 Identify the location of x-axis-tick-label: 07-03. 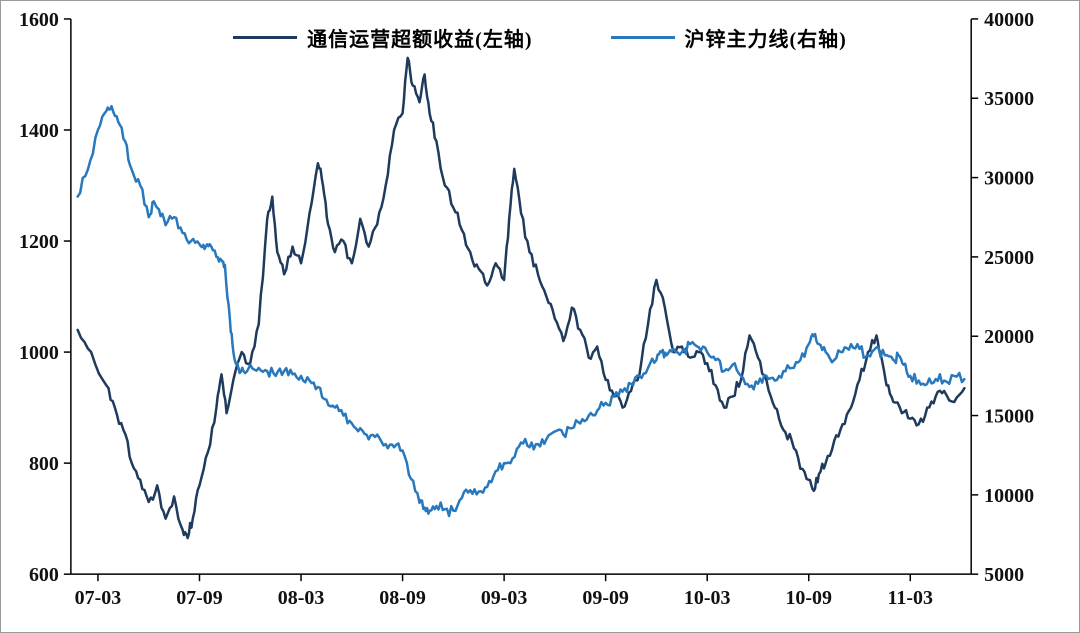
(98, 598).